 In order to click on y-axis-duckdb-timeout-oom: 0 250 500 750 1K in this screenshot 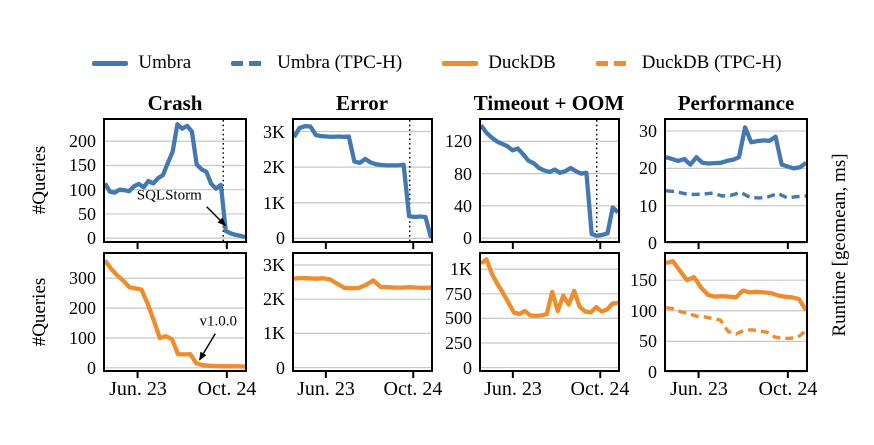, I will do `click(451, 314)`.